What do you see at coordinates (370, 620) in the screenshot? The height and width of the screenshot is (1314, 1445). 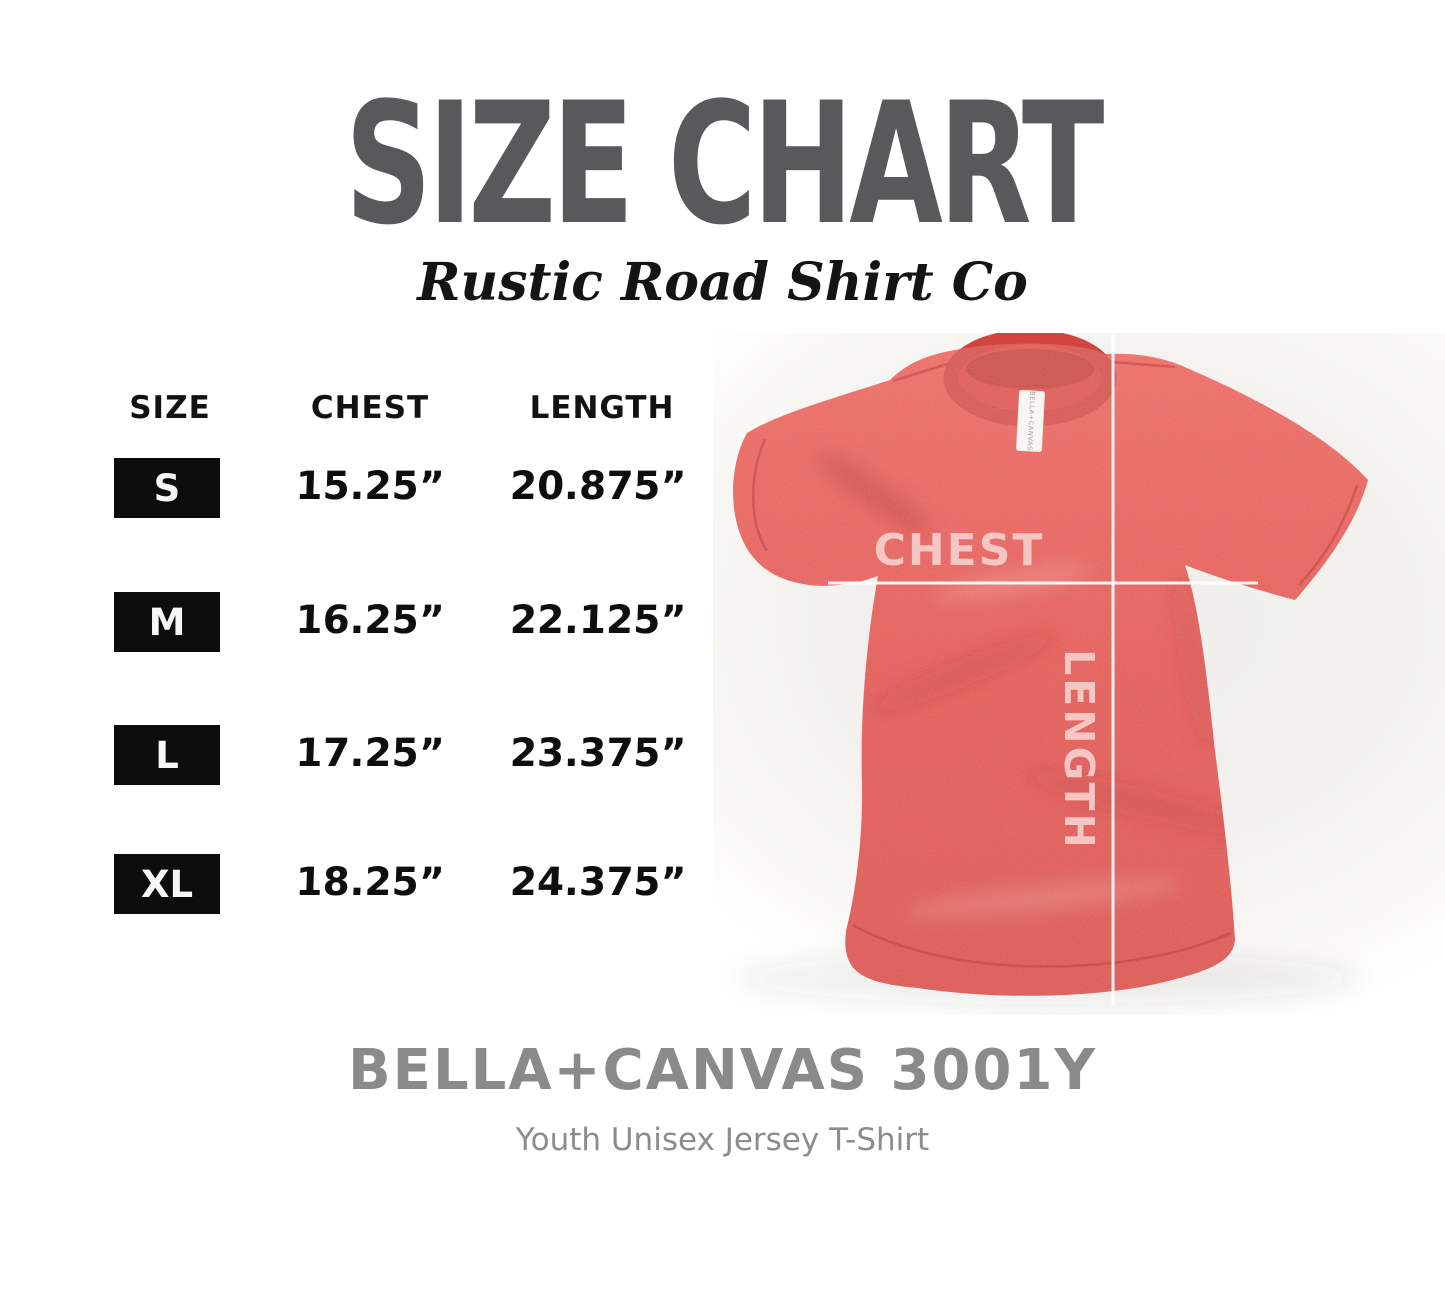 I see `chest-value-m: 16.25”` at bounding box center [370, 620].